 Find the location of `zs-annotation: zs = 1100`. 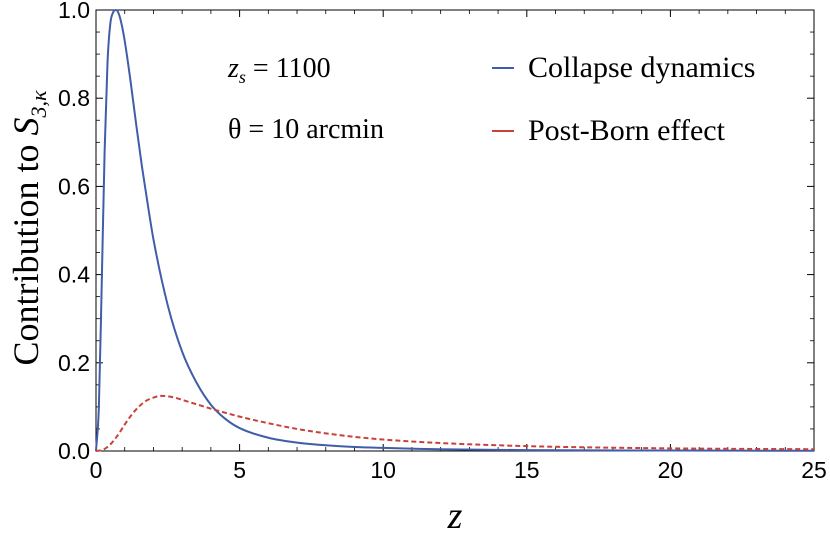

zs-annotation: zs = 1100 is located at coordinates (279, 70).